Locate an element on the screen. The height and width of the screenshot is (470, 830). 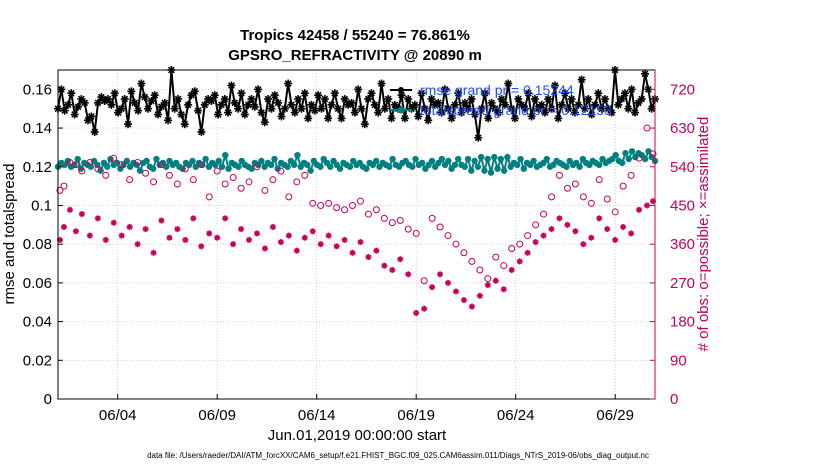
legend-marker-totalspread is located at coordinates (401, 110).